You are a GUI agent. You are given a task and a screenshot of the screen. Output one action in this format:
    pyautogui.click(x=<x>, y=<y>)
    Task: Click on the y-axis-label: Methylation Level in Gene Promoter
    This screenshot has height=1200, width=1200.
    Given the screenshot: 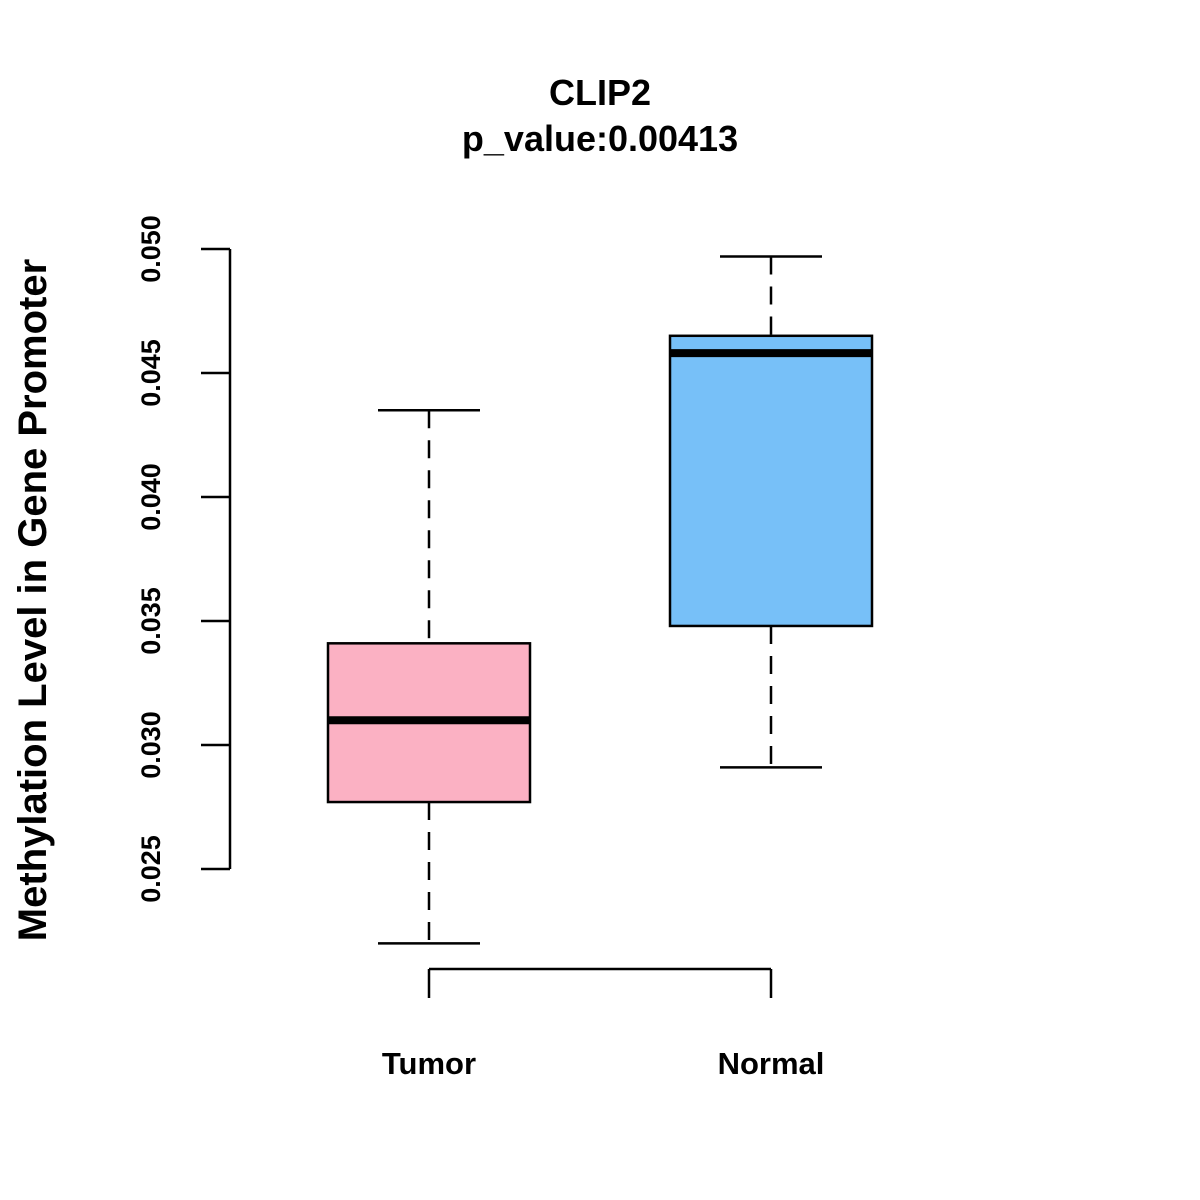 What is the action you would take?
    pyautogui.click(x=33, y=600)
    